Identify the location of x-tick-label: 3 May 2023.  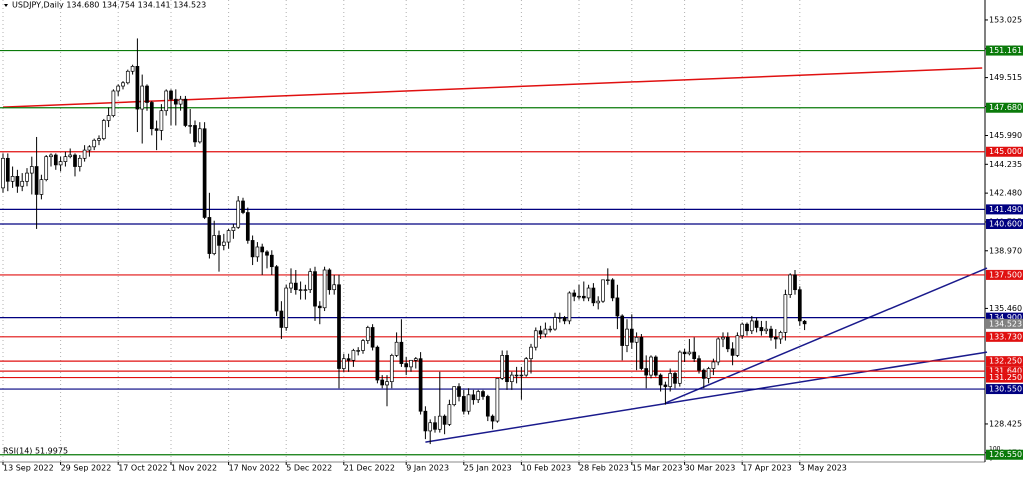
(823, 468).